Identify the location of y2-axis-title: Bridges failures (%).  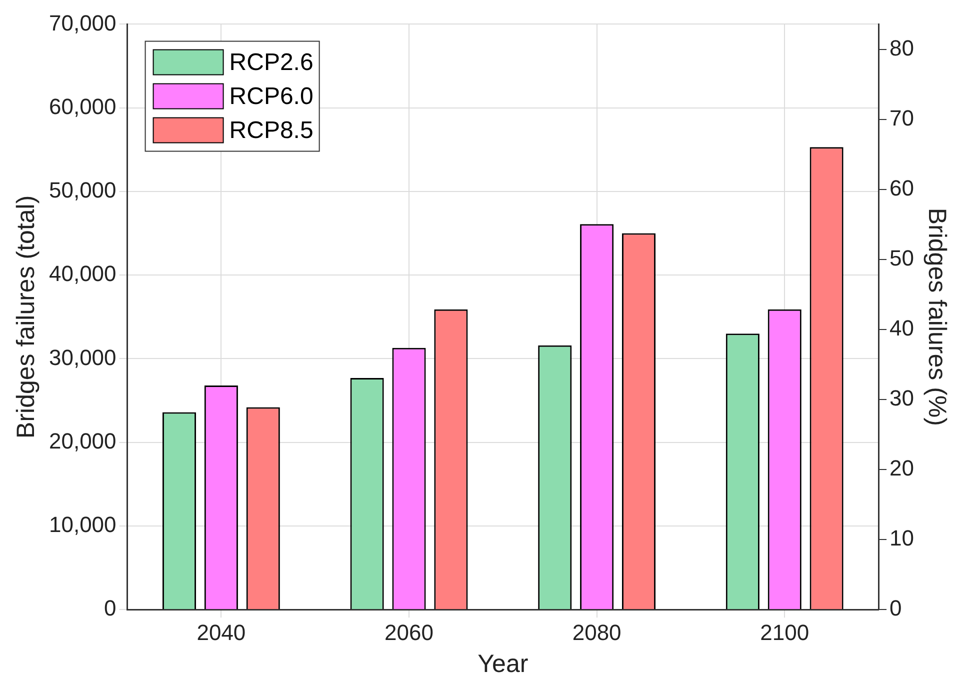
(937, 317).